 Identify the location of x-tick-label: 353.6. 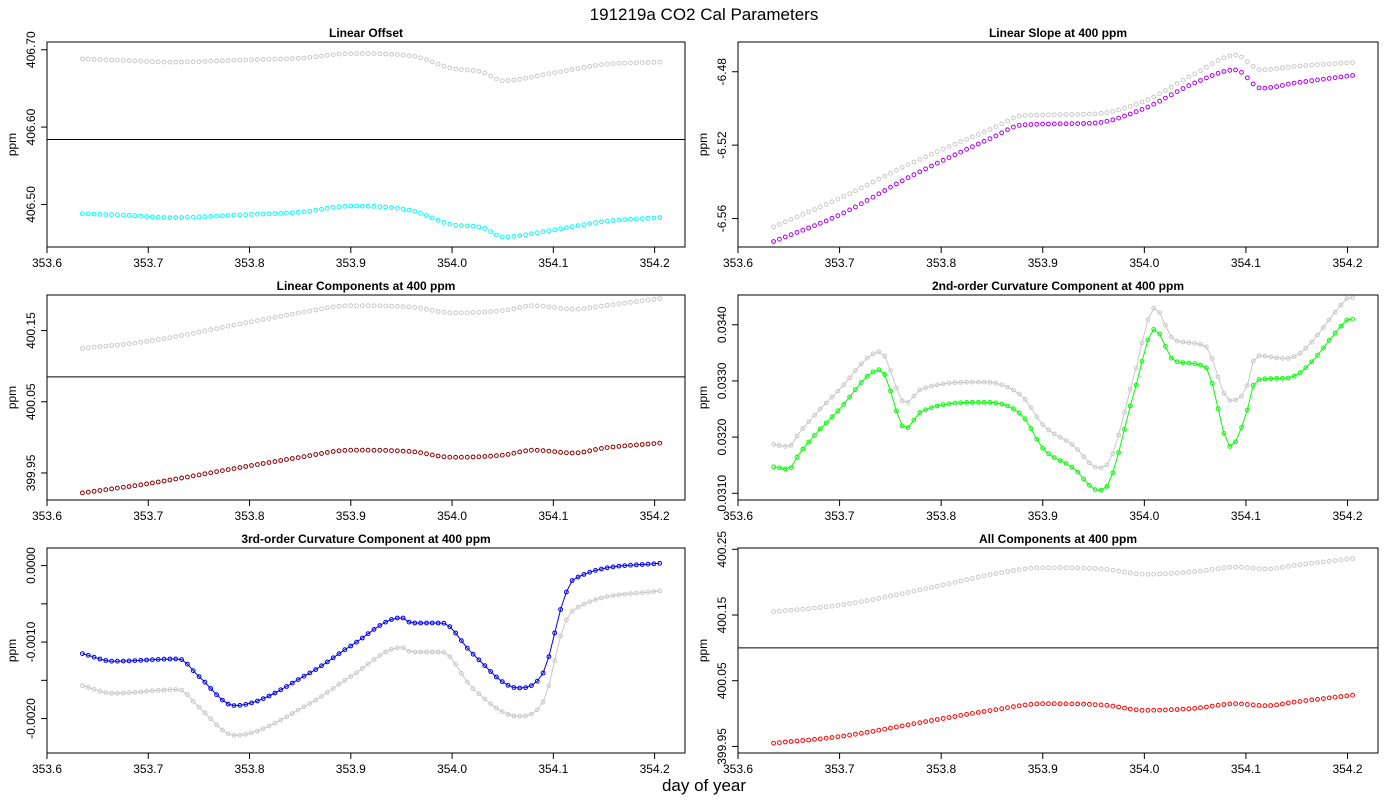
(47, 263).